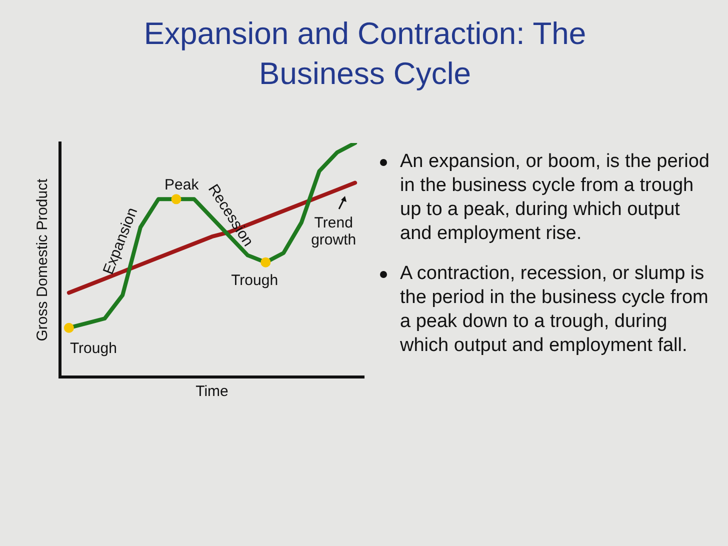 This screenshot has height=546, width=728. What do you see at coordinates (182, 185) in the screenshot?
I see `annotation: Peak` at bounding box center [182, 185].